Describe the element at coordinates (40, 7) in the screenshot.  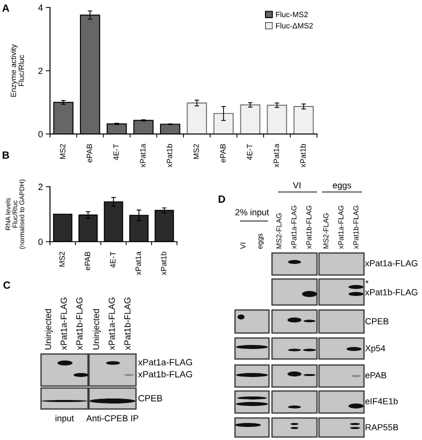
I see `y-tick-label: 4` at that location.